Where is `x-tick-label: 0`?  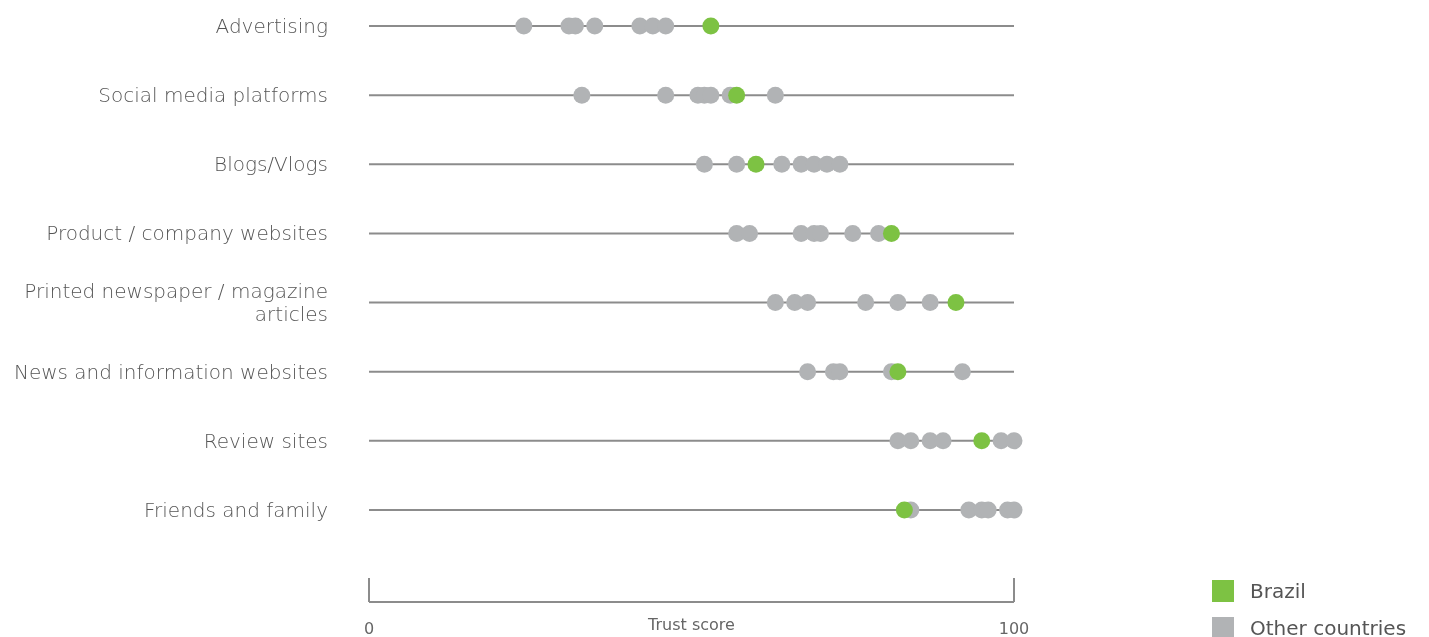 x-tick-label: 0 is located at coordinates (369, 628).